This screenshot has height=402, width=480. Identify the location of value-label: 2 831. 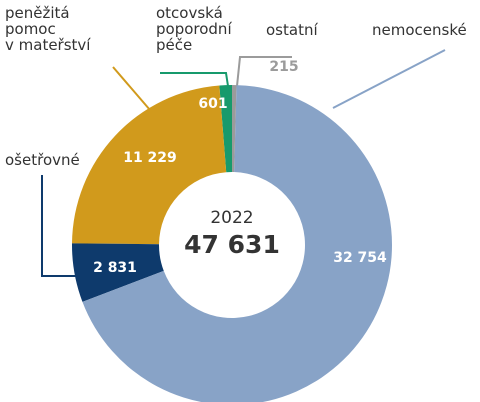
(115, 268).